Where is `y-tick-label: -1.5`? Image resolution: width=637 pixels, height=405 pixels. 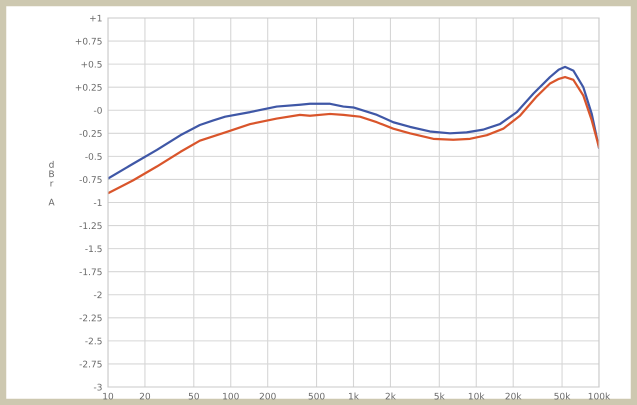
y-tick-label: -1.5 is located at coordinates (93, 248).